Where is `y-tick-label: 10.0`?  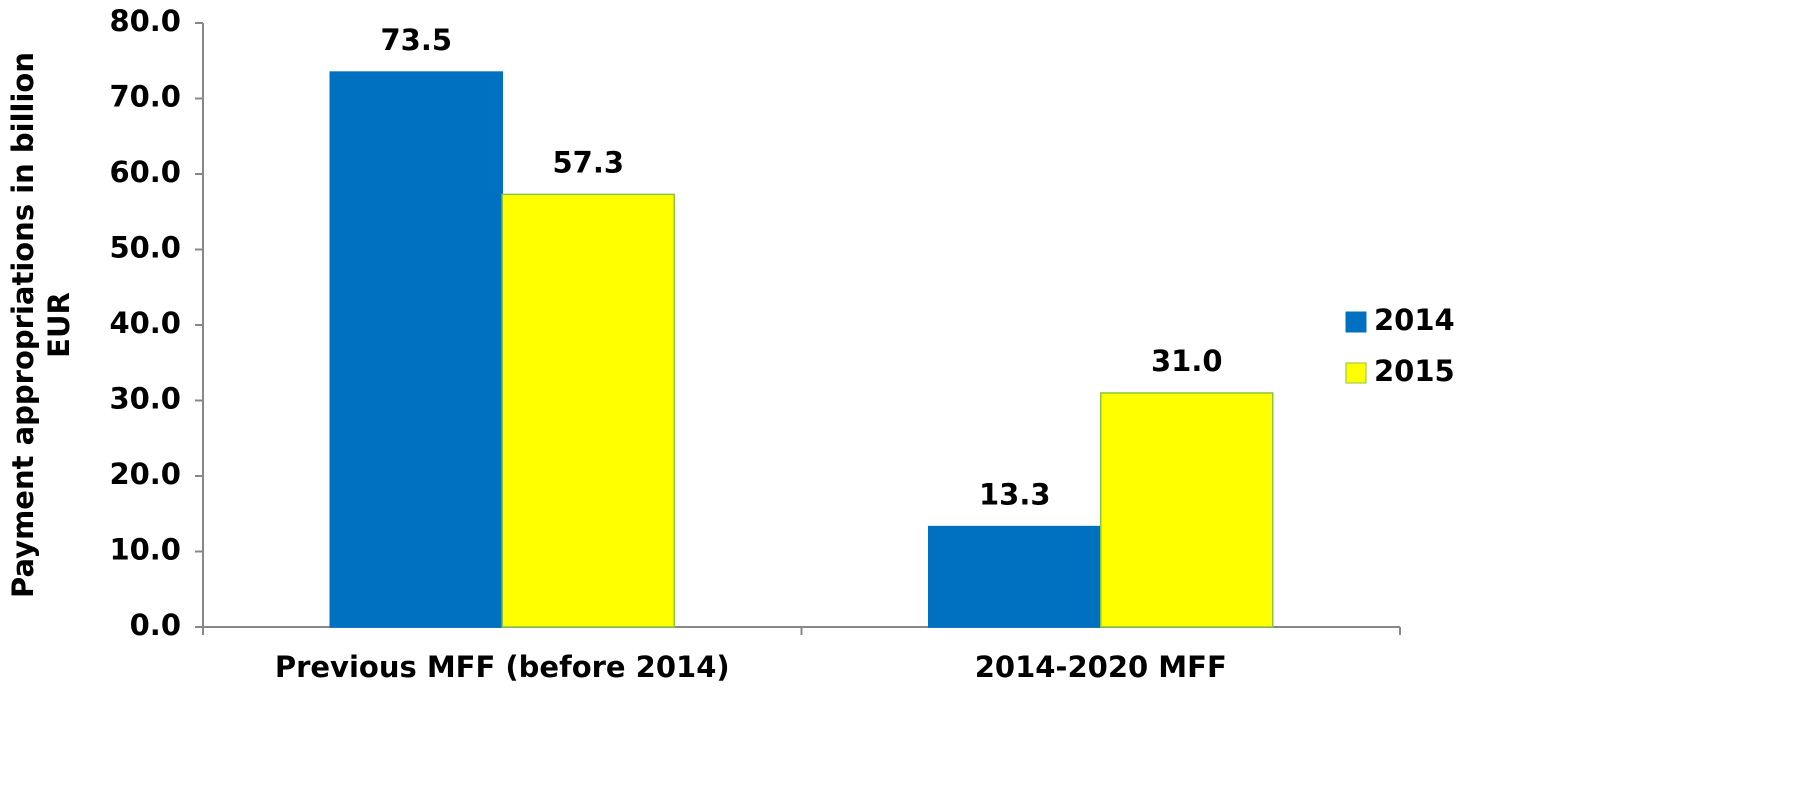 y-tick-label: 10.0 is located at coordinates (145, 550).